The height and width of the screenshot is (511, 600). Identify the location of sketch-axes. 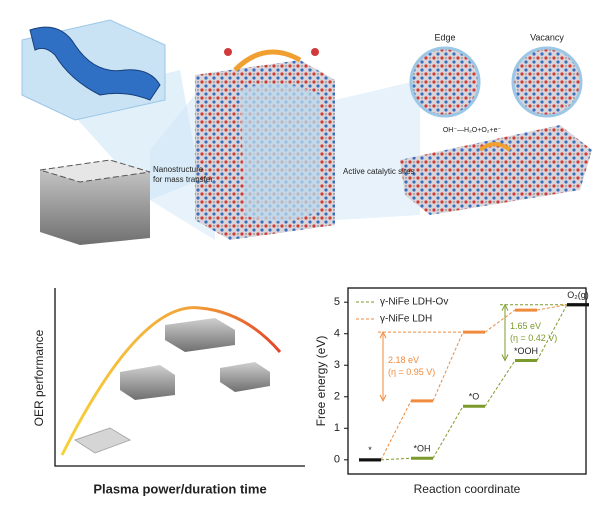
(179, 377).